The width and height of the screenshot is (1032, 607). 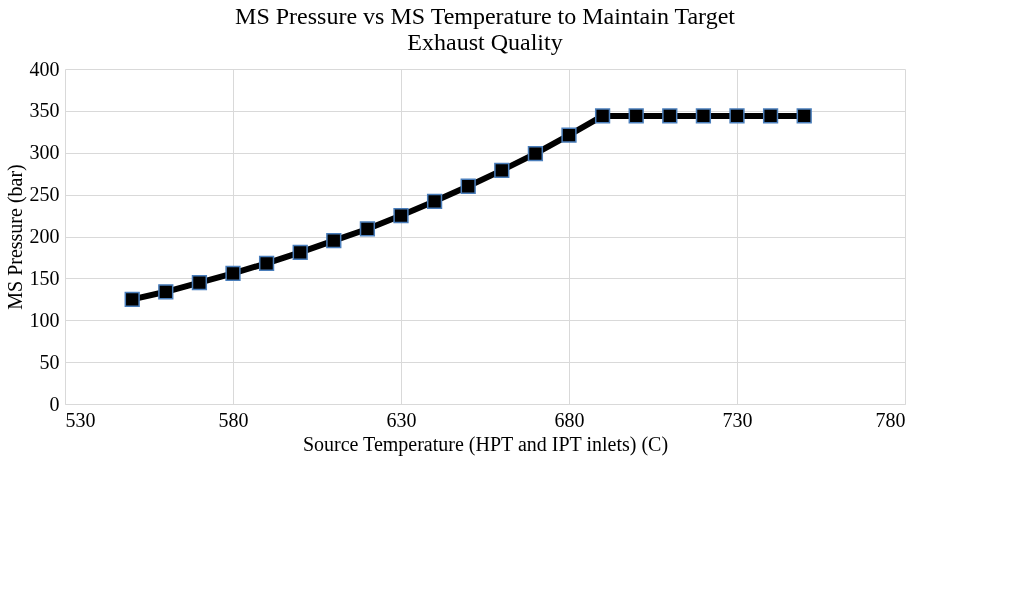 I want to click on y-tick-label: 200, so click(x=44, y=236).